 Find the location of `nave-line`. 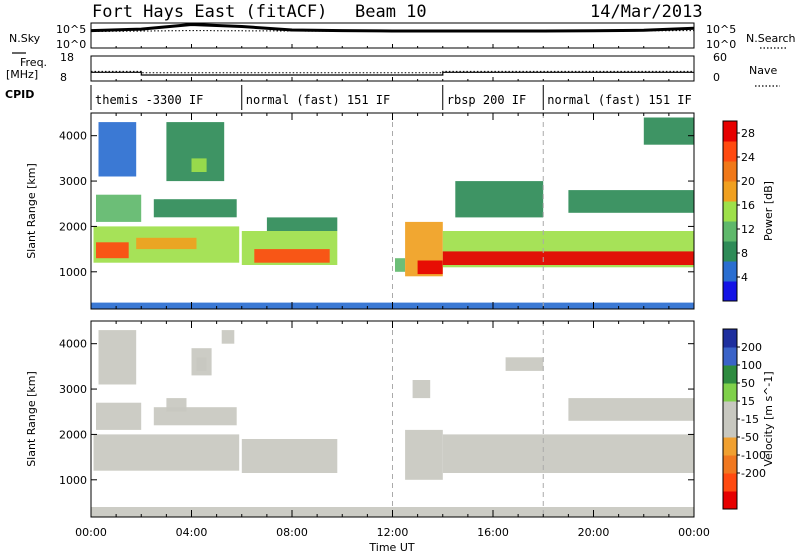

nave-line is located at coordinates (392, 72).